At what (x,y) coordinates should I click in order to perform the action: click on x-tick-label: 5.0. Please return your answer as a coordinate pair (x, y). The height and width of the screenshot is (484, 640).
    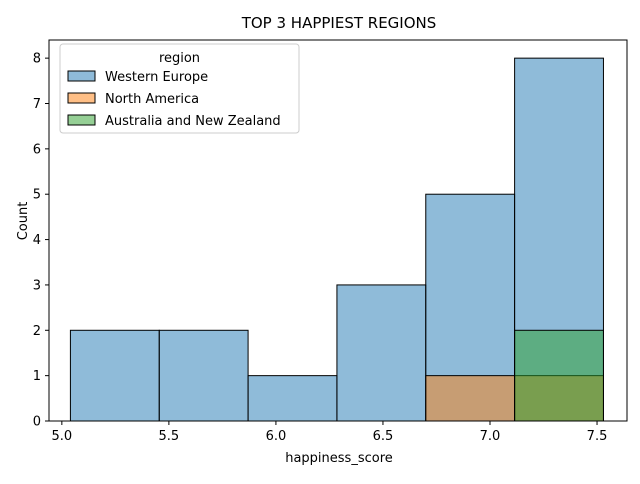
    Looking at the image, I should click on (62, 436).